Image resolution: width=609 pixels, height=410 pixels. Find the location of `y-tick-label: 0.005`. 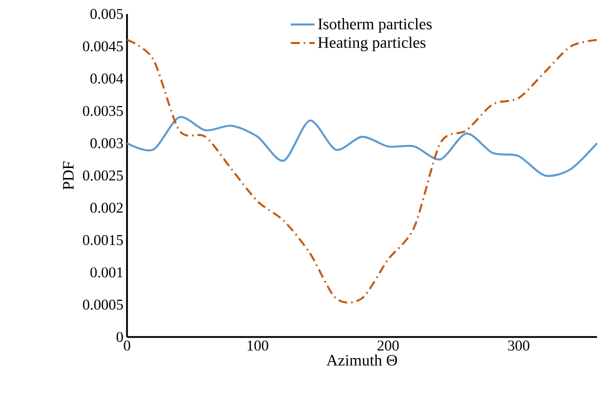

y-tick-label: 0.005 is located at coordinates (106, 14).